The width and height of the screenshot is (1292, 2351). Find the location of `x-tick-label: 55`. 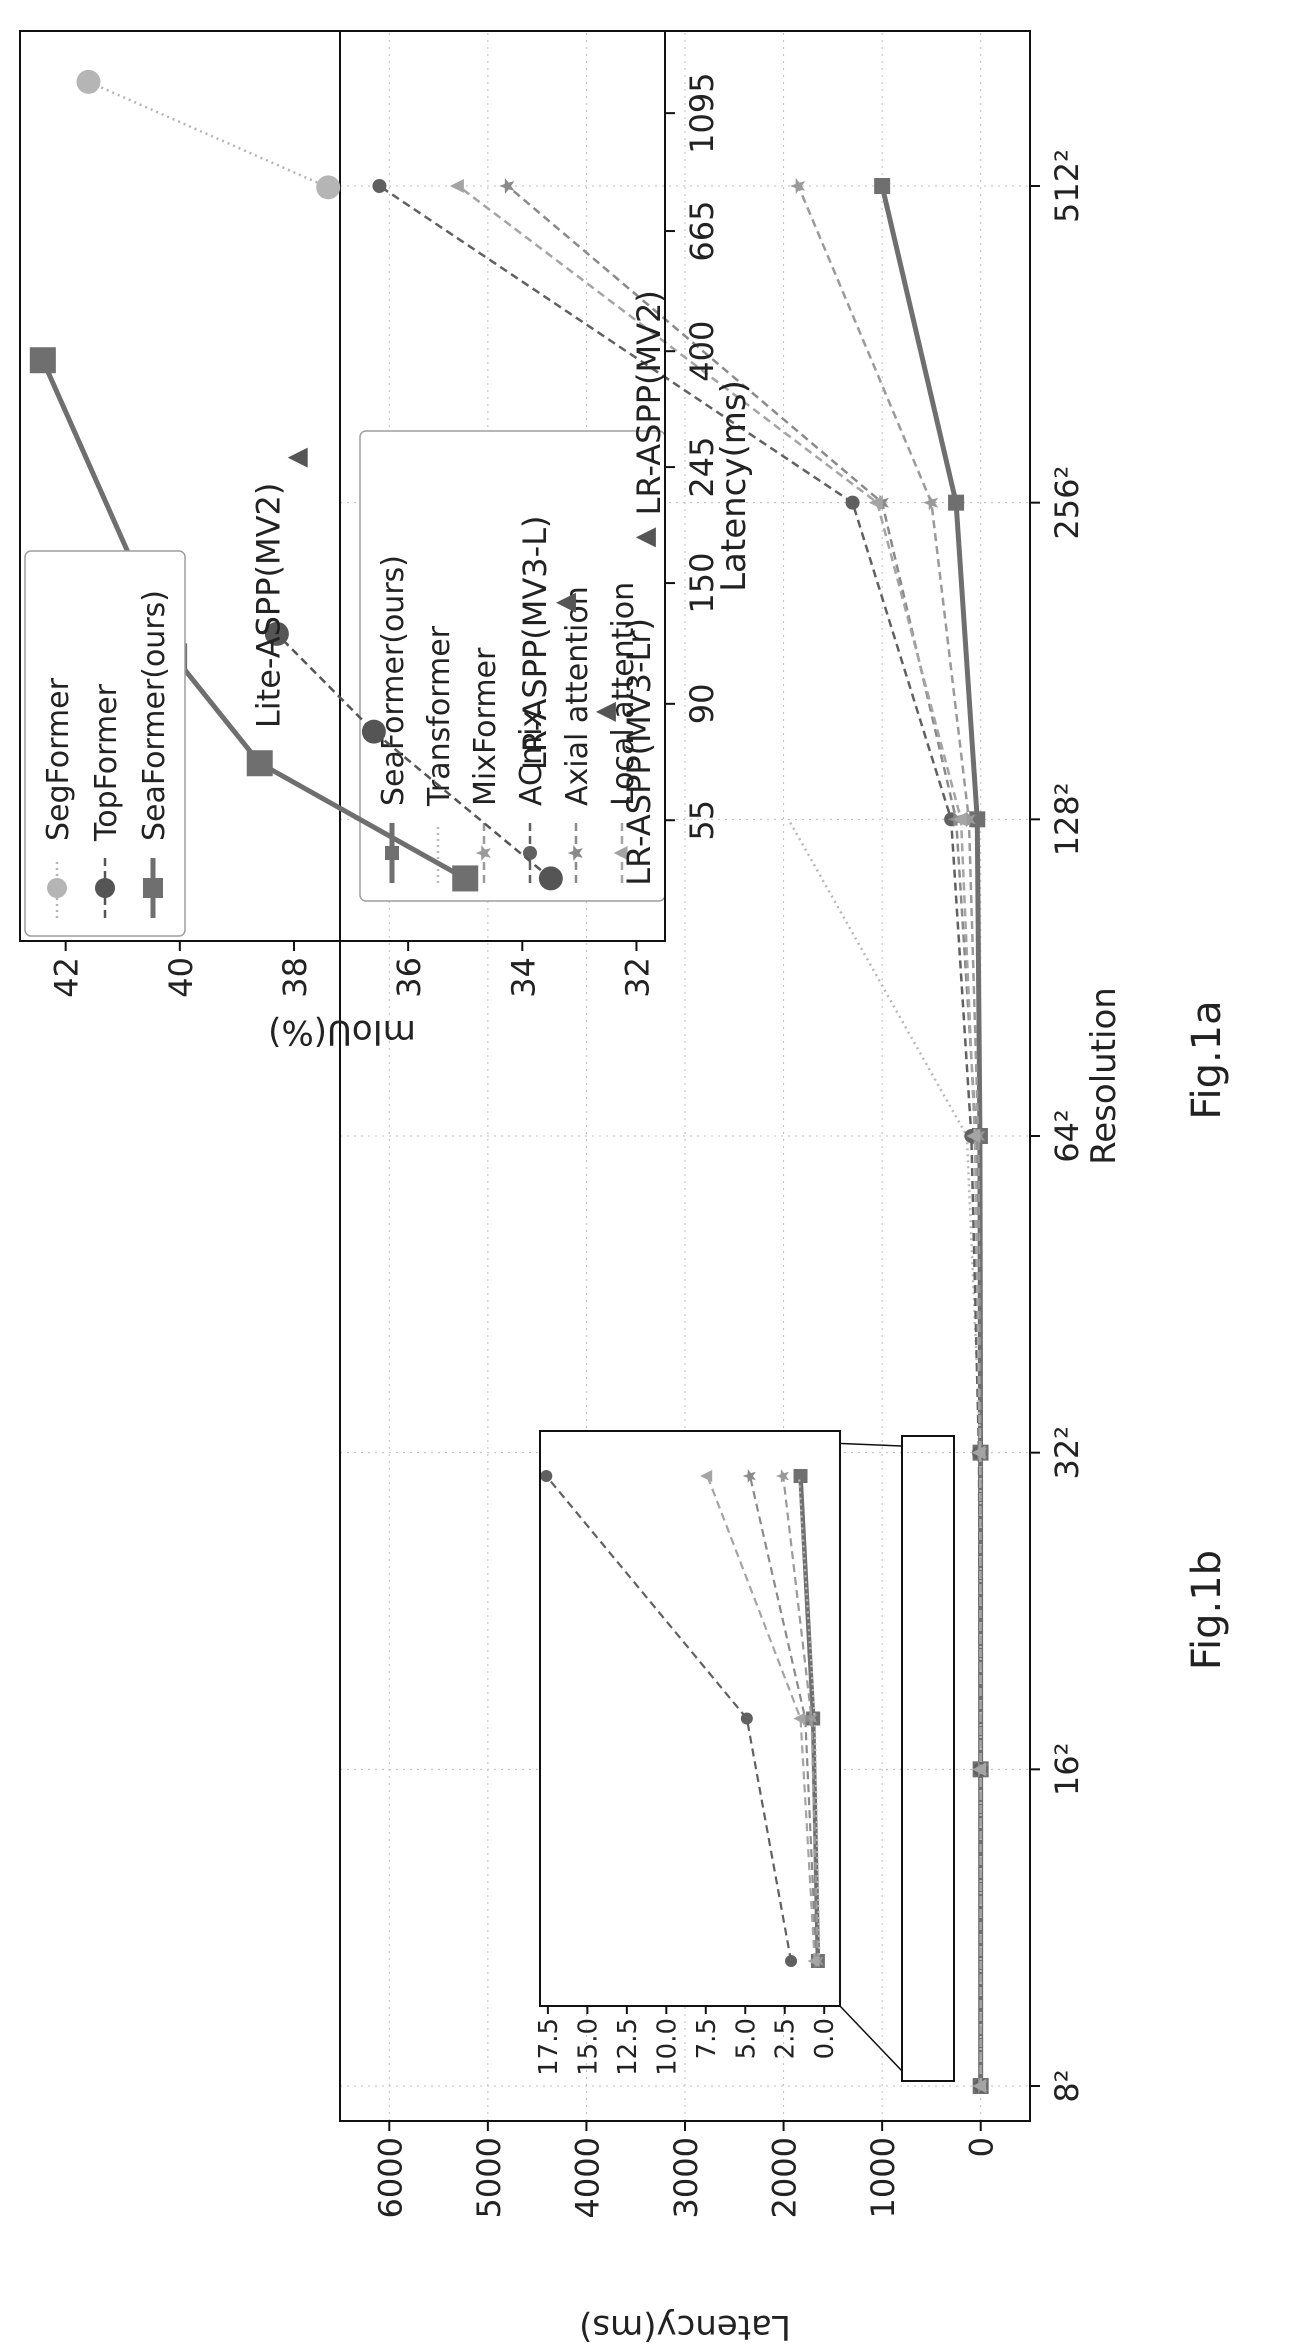

x-tick-label: 55 is located at coordinates (702, 820).